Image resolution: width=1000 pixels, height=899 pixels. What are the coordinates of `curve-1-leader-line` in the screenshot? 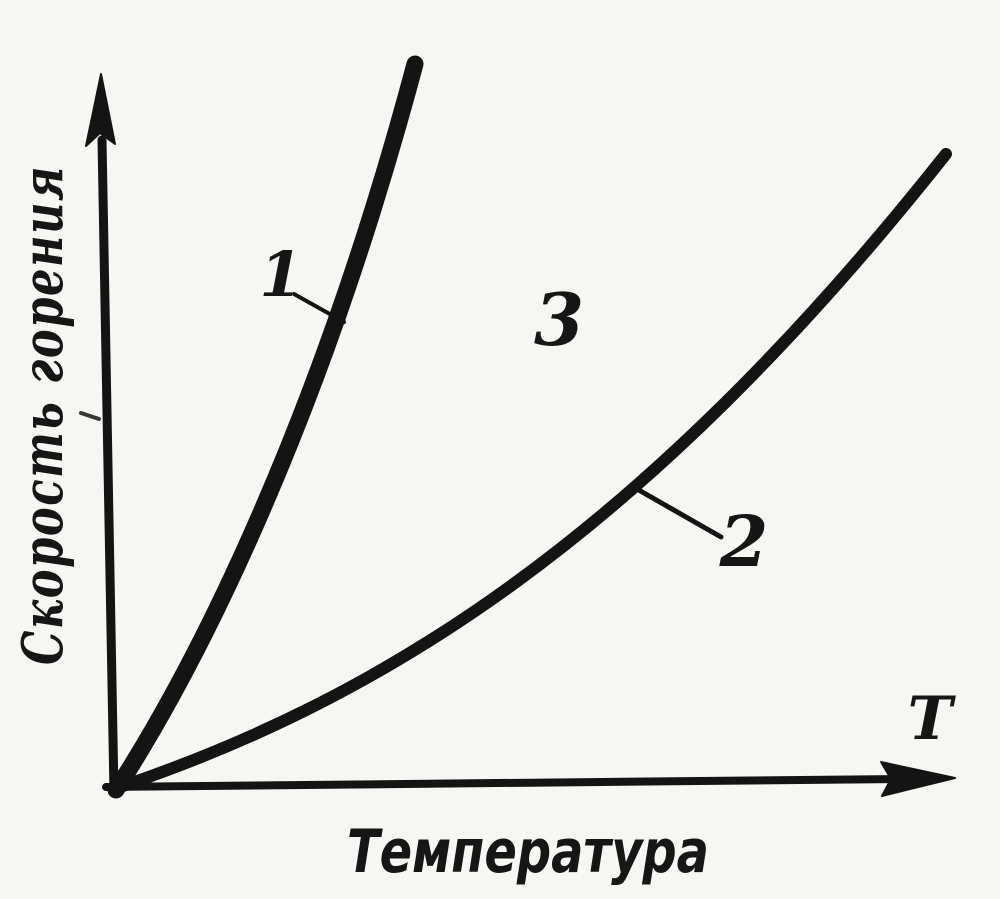 It's located at (319, 308).